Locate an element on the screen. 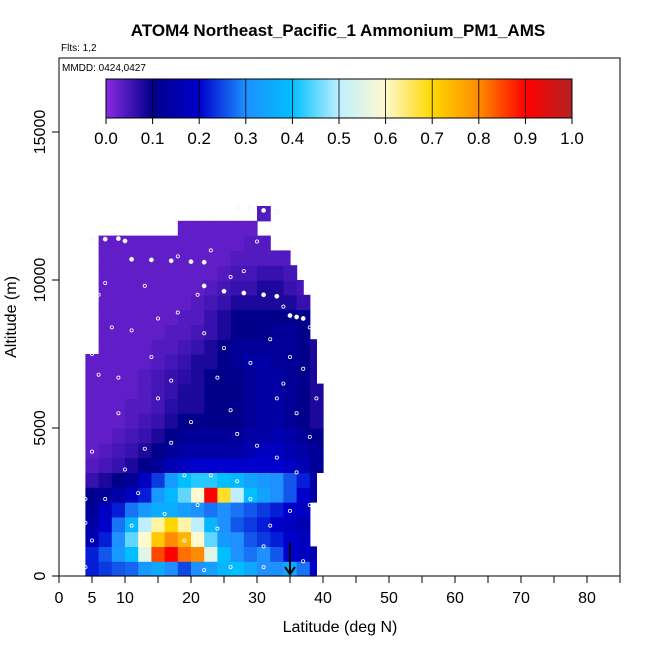 The width and height of the screenshot is (650, 650). flights-subtitle: Flts: 1,2 is located at coordinates (79, 48).